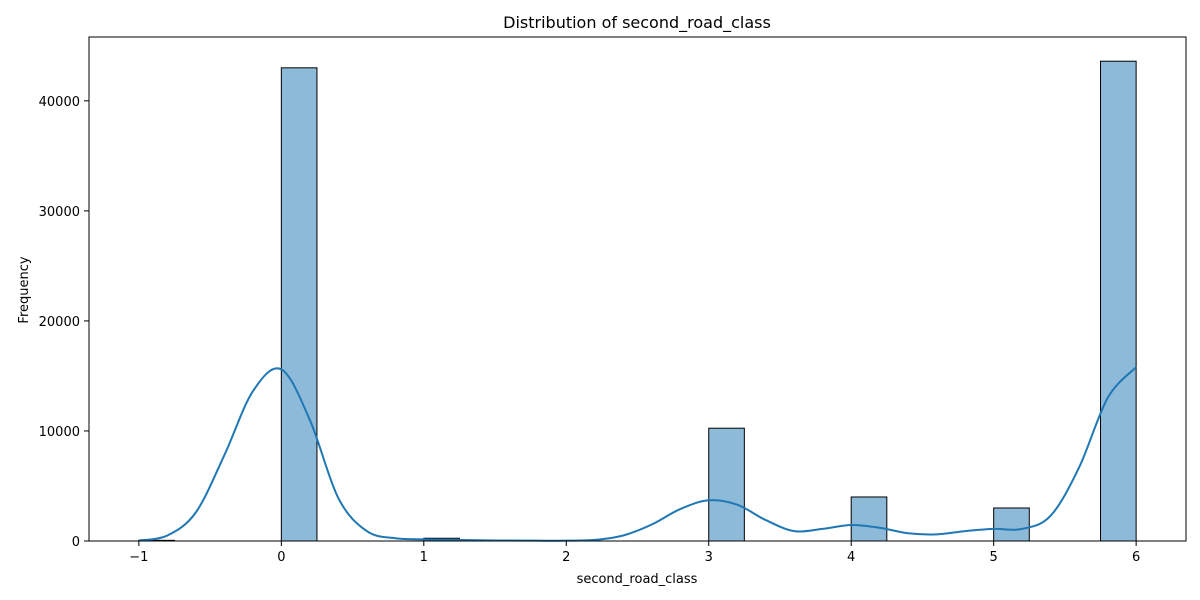 The width and height of the screenshot is (1200, 600). What do you see at coordinates (1136, 557) in the screenshot?
I see `x-tick-label: 6` at bounding box center [1136, 557].